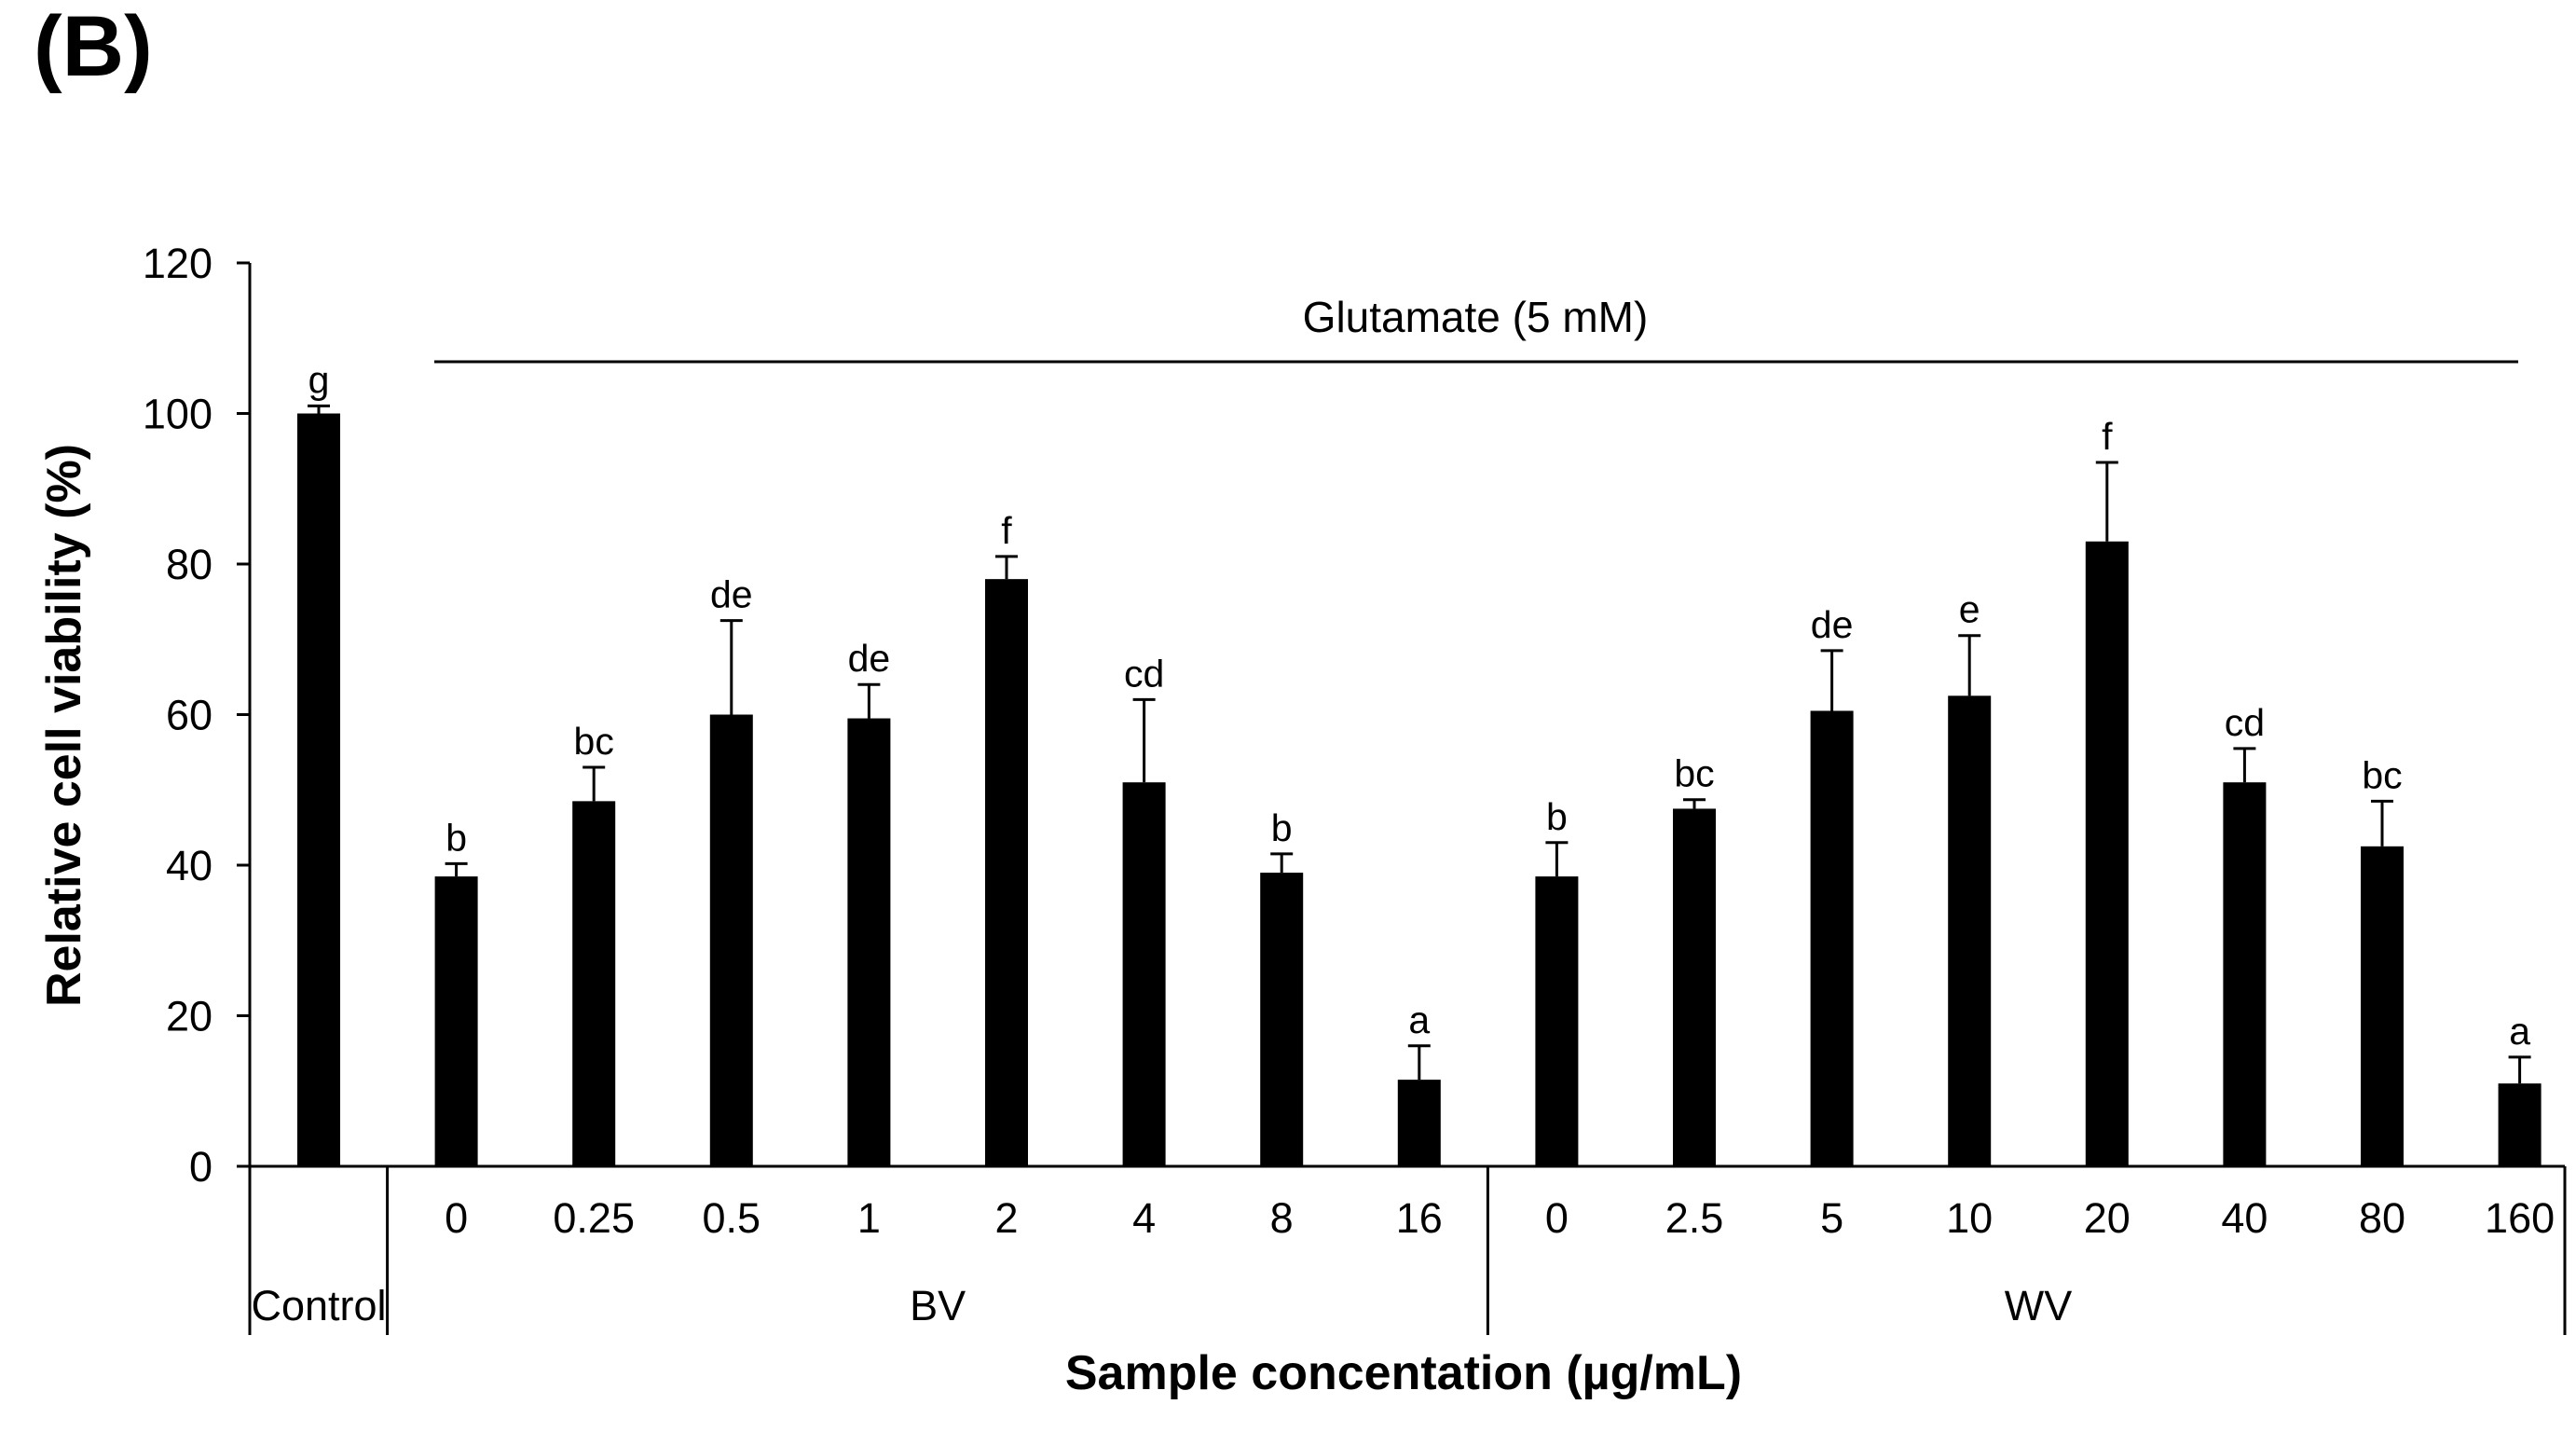 The image size is (2576, 1432). Describe the element at coordinates (1969, 1218) in the screenshot. I see `x-tick-label: 10` at that location.